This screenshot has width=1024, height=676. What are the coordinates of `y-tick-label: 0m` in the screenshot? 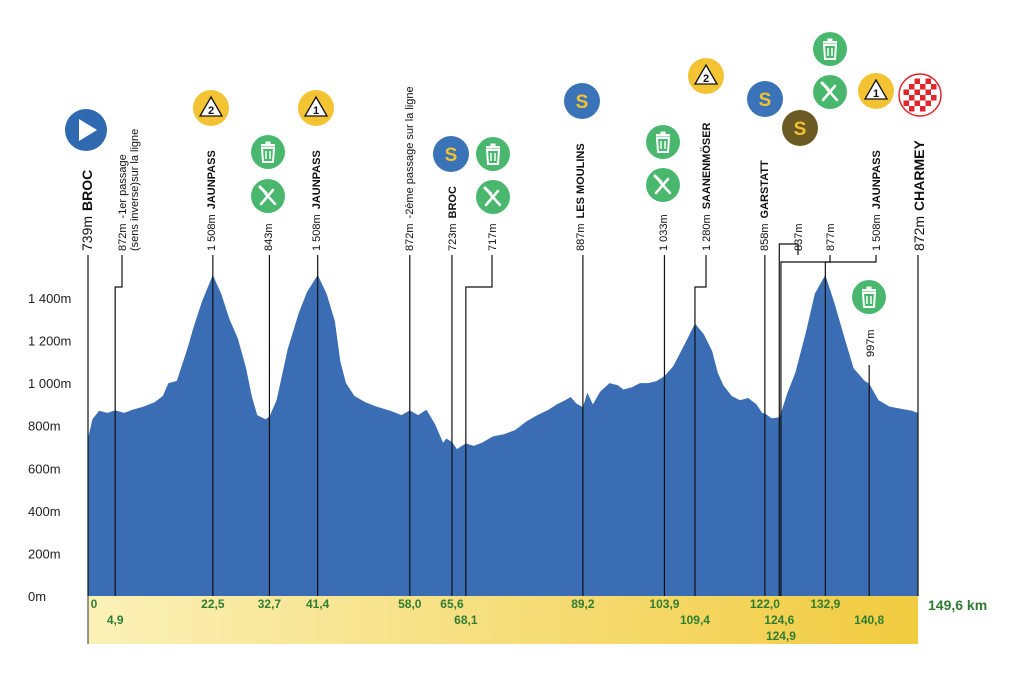 It's located at (37, 596).